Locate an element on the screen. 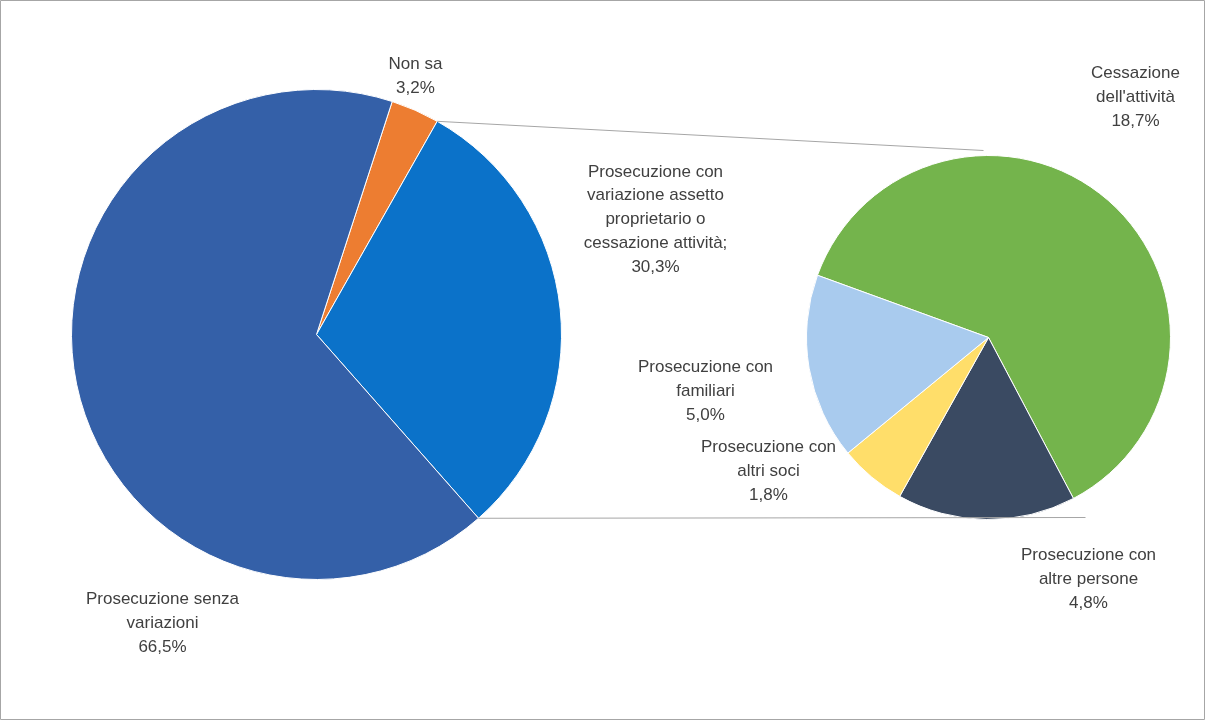 This screenshot has height=722, width=1207. data-label: 66,5% is located at coordinates (162, 646).